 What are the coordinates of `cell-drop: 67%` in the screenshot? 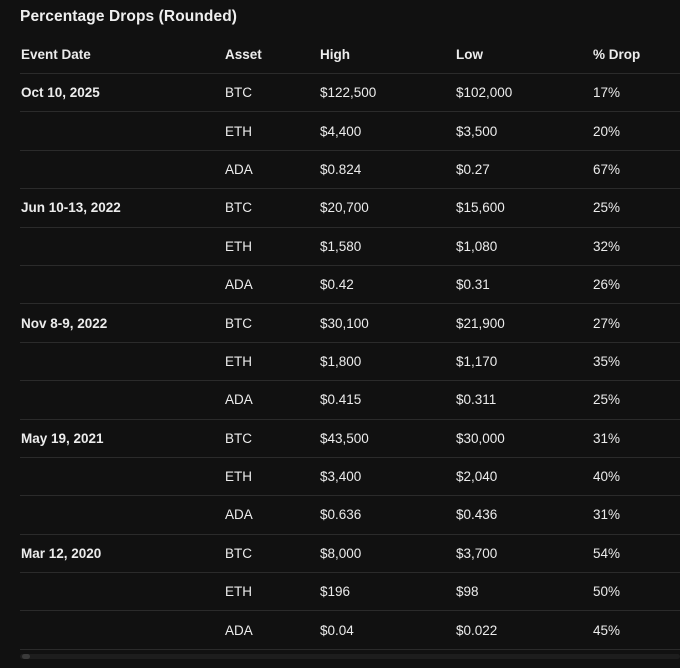 It's located at (607, 169).